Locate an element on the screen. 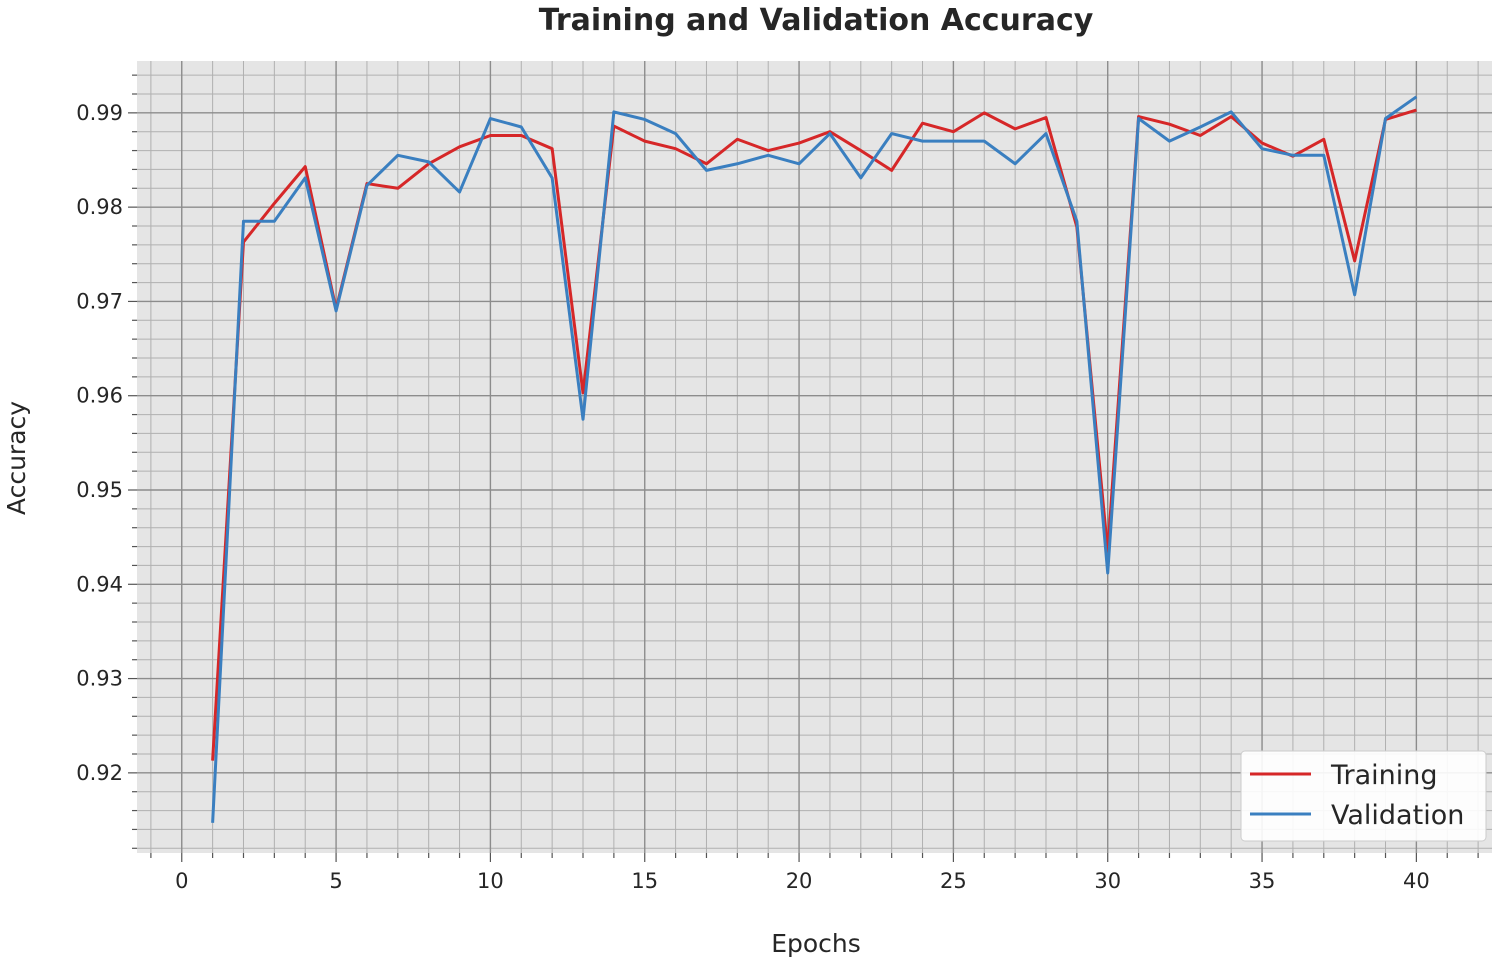  y-axis: 0.92 0.93 0.94 0.95 0.96 0.97 0.98 0.99 is located at coordinates (106, 461).